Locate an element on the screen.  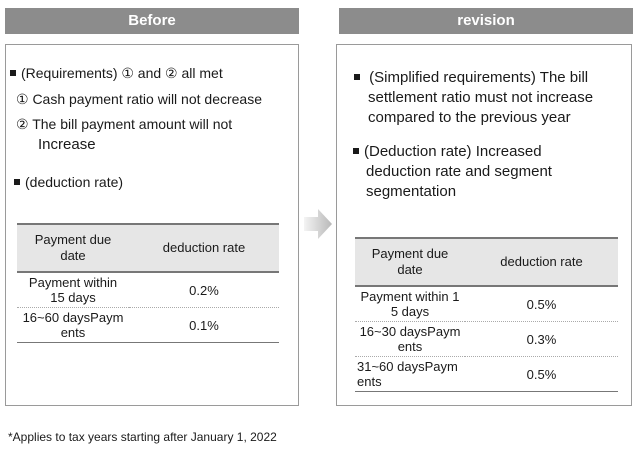
table-row: 16~60 daysPaym ents 0.1% is located at coordinates (148, 325).